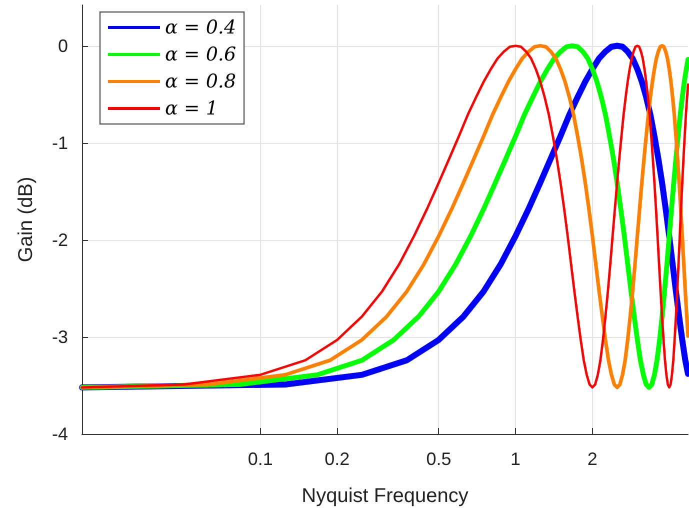  I want to click on y-tick-label: 0, so click(63, 46).